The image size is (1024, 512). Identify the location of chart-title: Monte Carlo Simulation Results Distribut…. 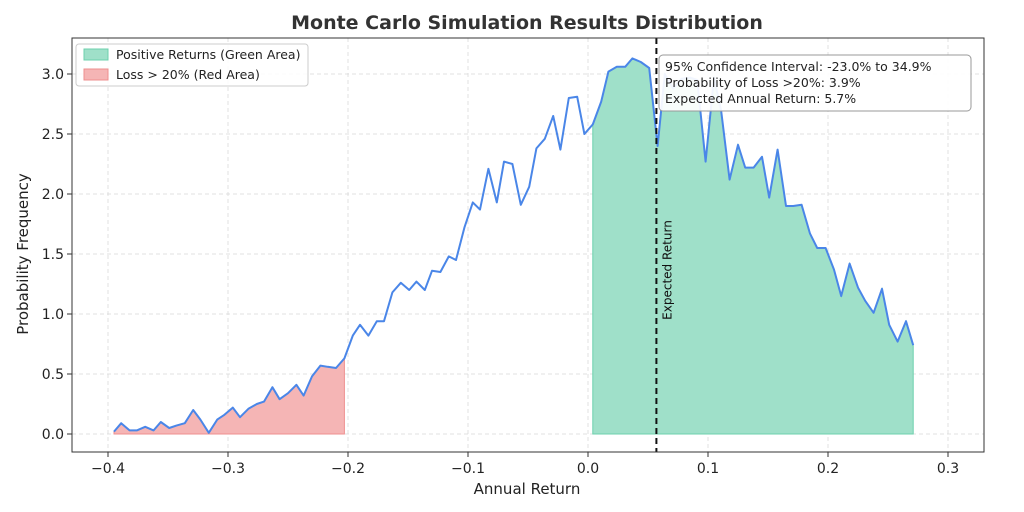
(527, 23).